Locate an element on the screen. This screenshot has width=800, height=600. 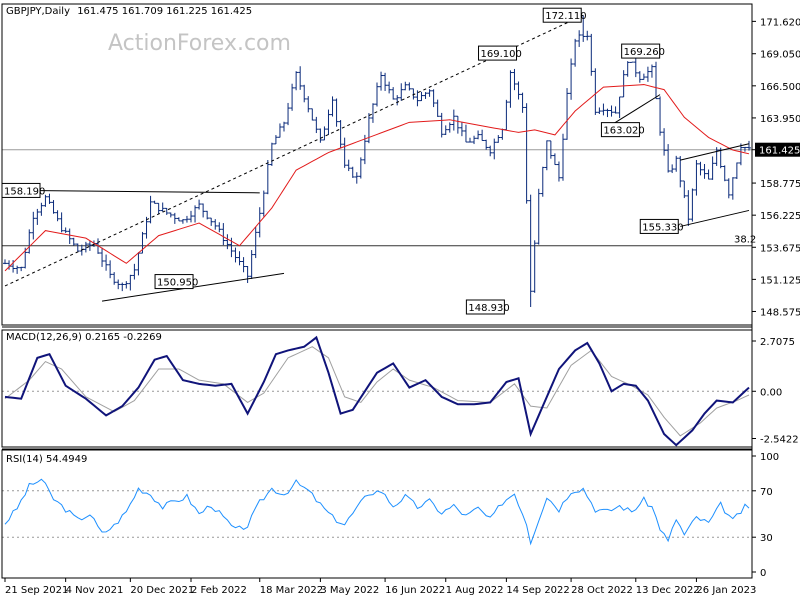
price-tick-label: 158.775 is located at coordinates (780, 184).